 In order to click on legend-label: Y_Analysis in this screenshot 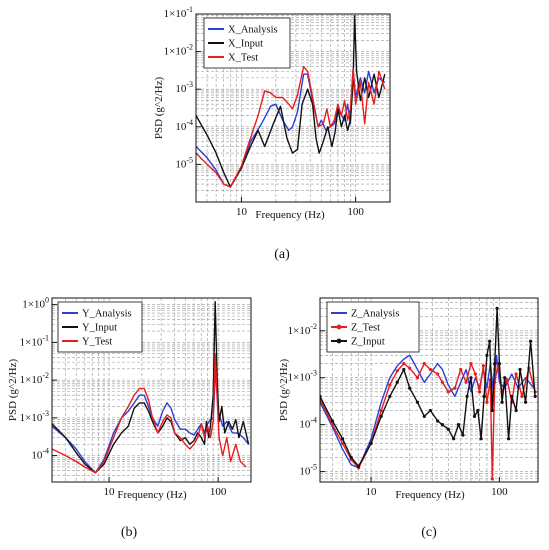, I will do `click(107, 314)`.